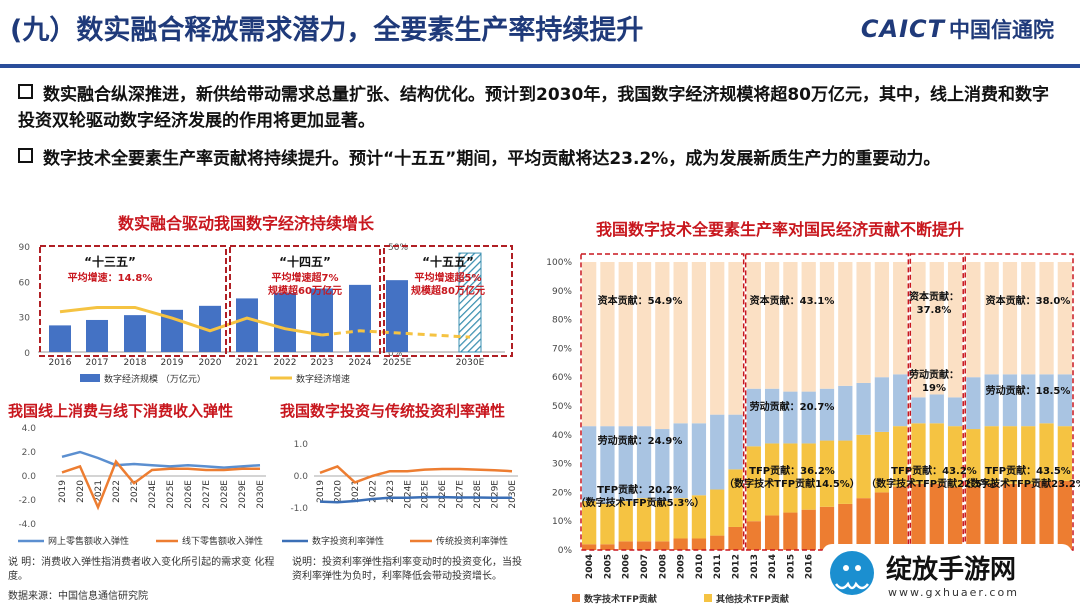  What do you see at coordinates (682, 566) in the screenshot?
I see `x-tick-label: 2009` at bounding box center [682, 566].